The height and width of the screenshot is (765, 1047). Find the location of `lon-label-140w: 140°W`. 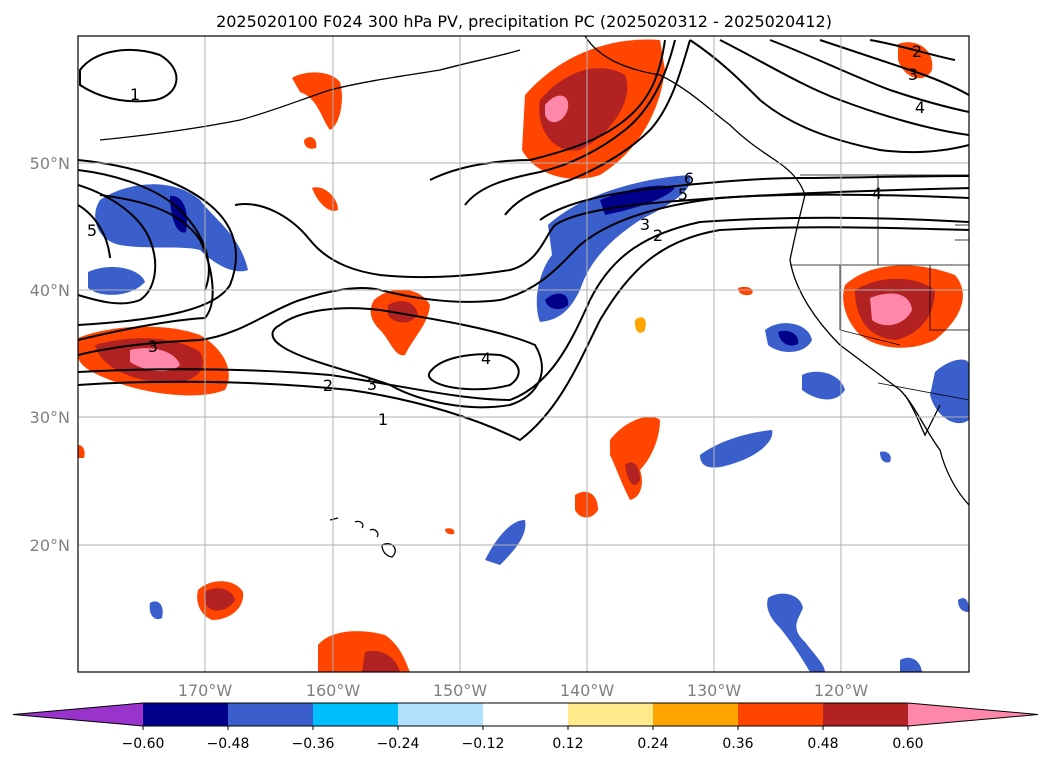

lon-label-140w: 140°W is located at coordinates (587, 690).